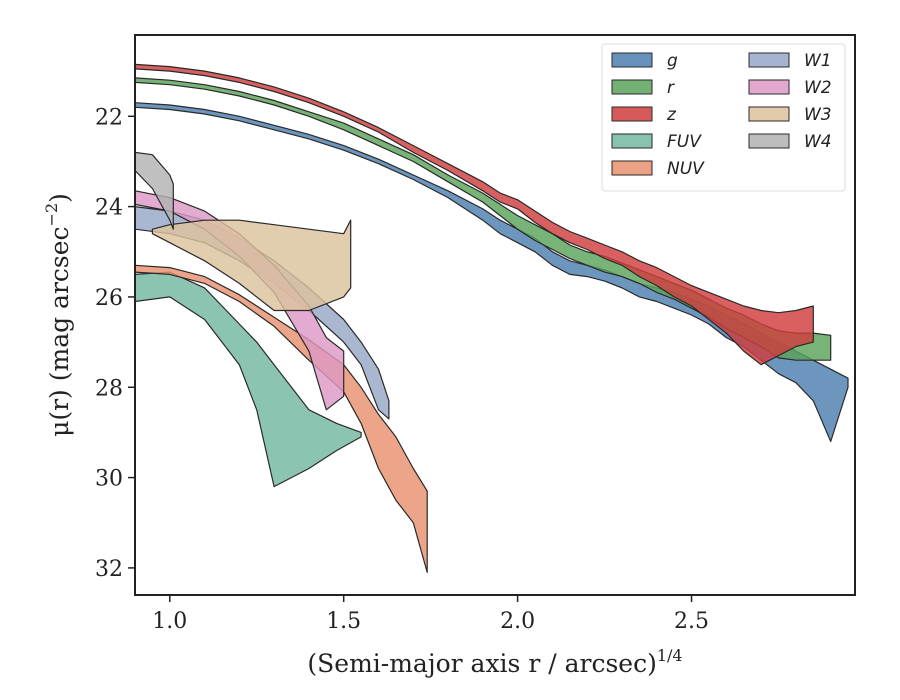  What do you see at coordinates (109, 208) in the screenshot?
I see `y-tick-label: 24` at bounding box center [109, 208].